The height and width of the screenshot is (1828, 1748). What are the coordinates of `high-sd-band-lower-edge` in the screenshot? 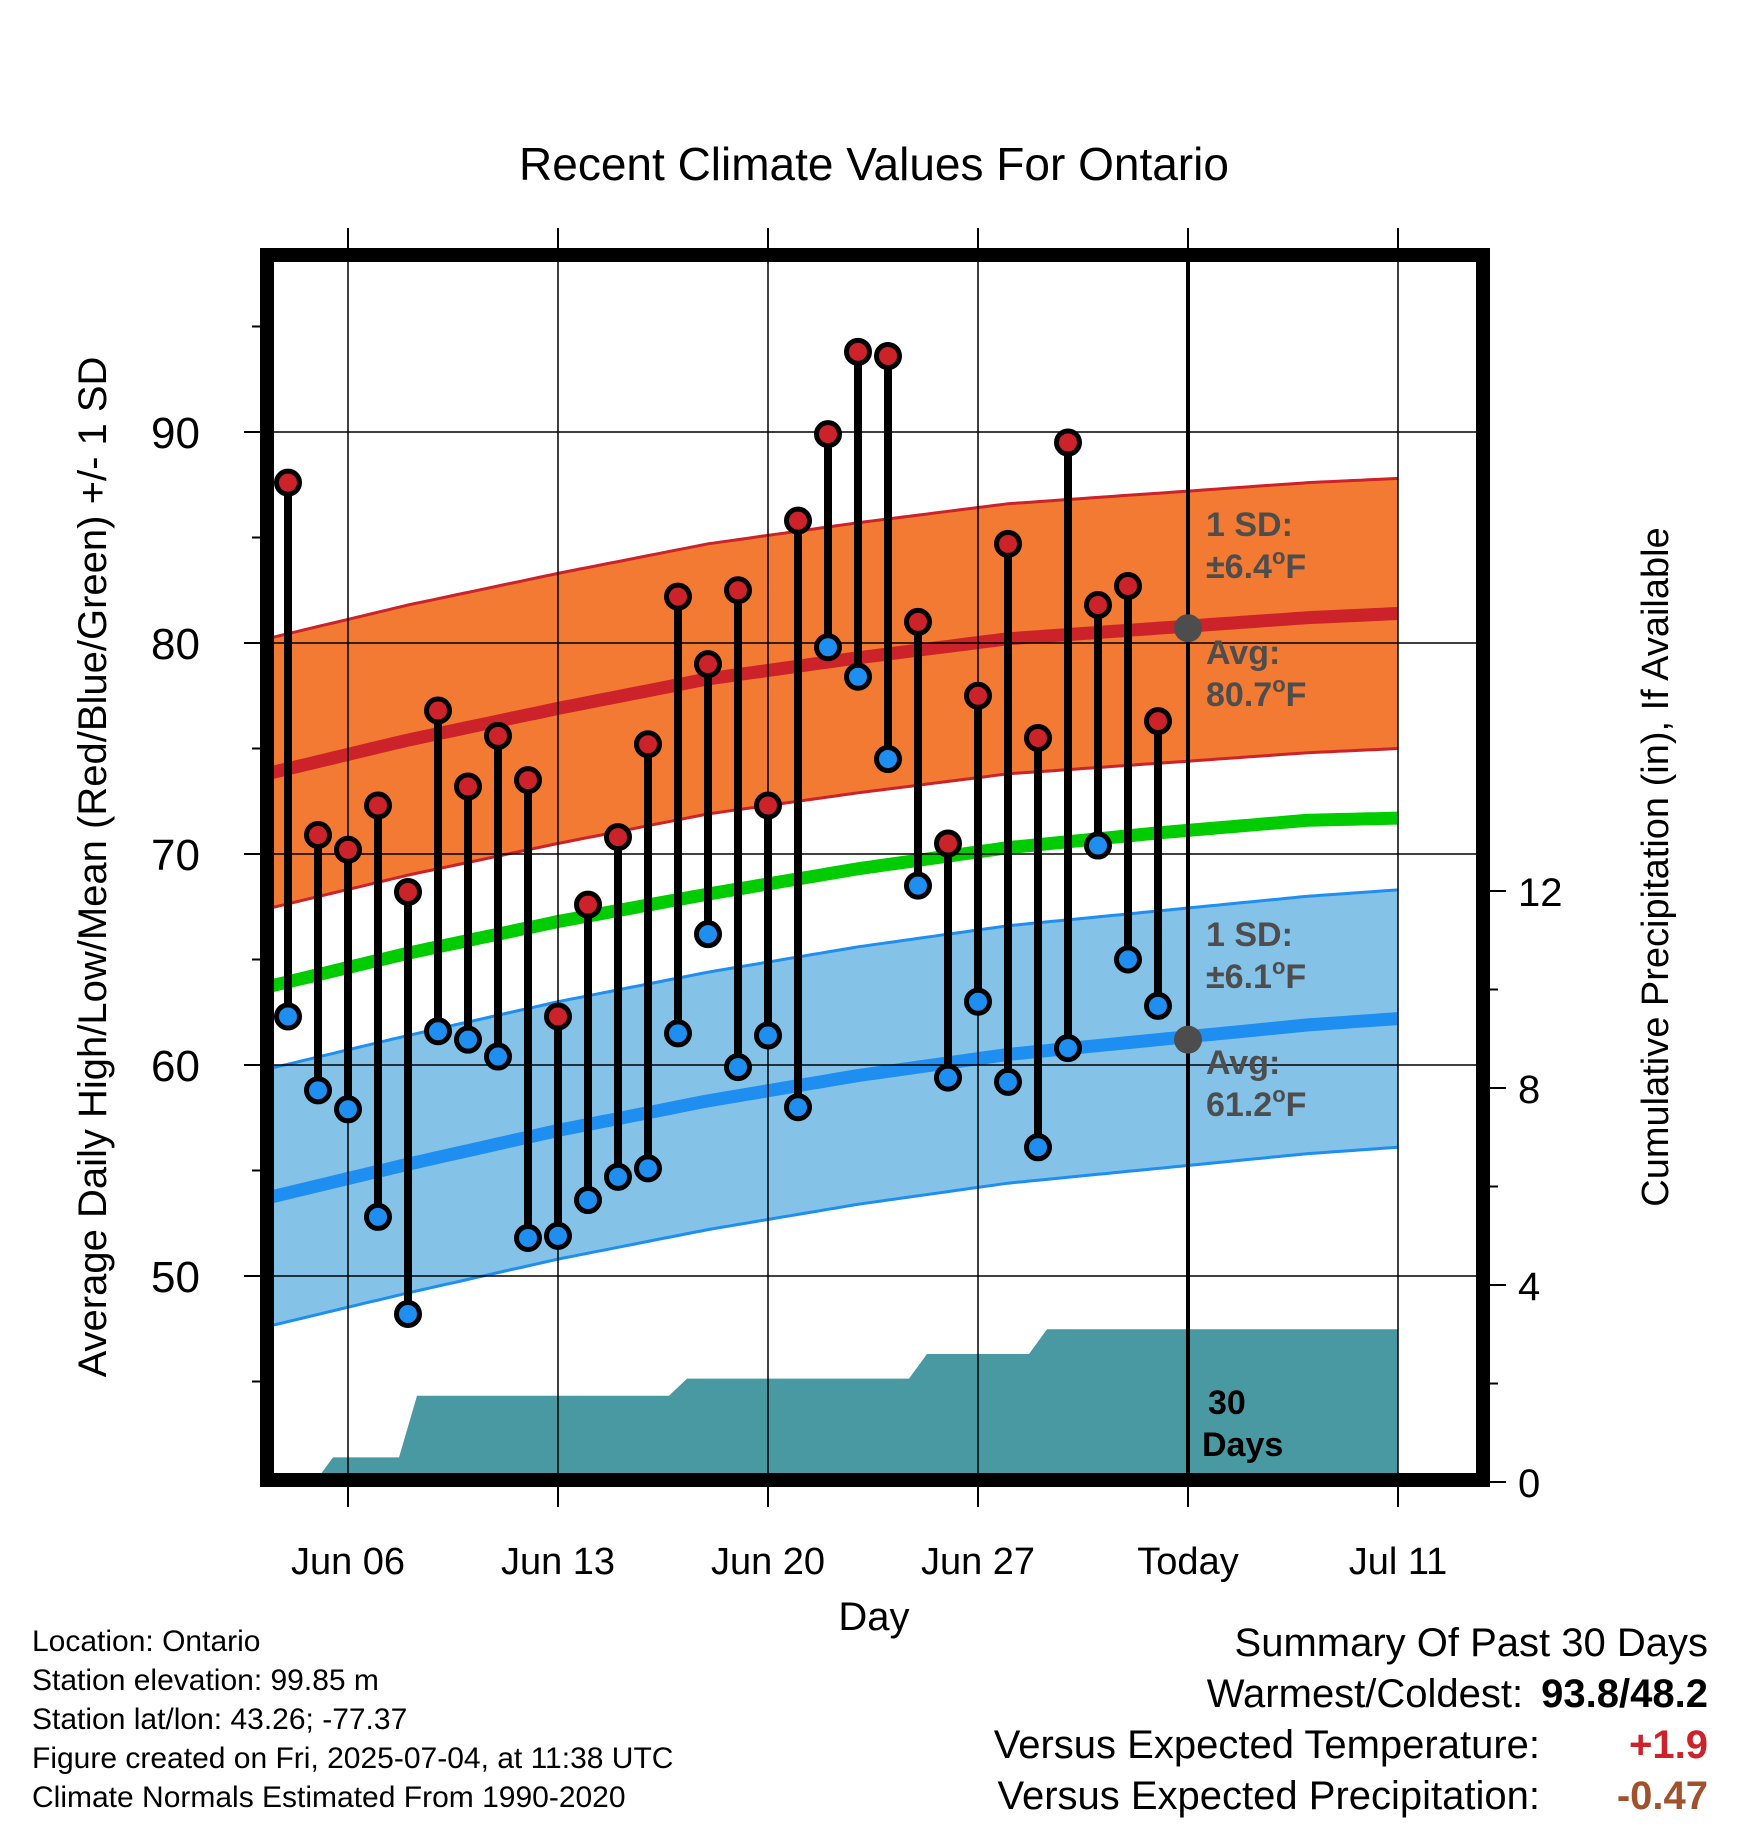 It's located at (835, 828).